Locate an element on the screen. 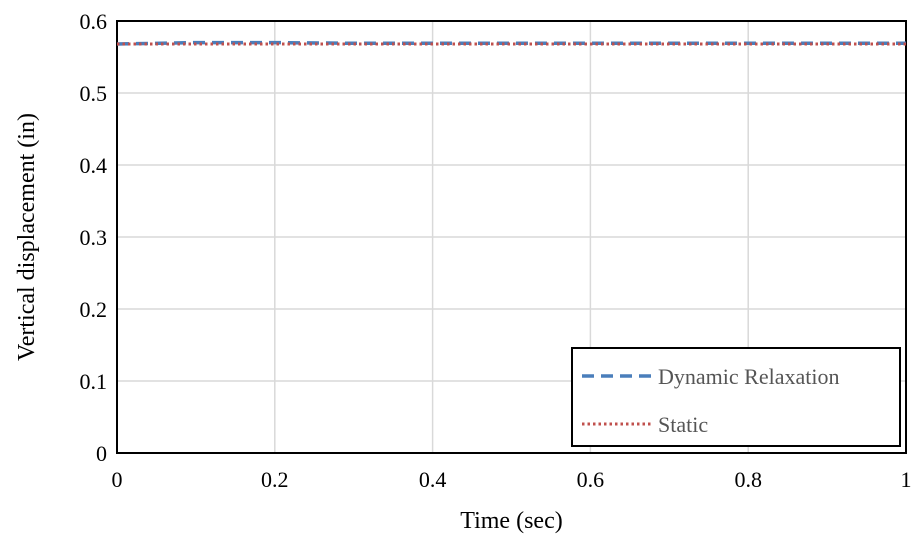 This screenshot has width=912, height=535. x-tick-label: 0.2 is located at coordinates (275, 479).